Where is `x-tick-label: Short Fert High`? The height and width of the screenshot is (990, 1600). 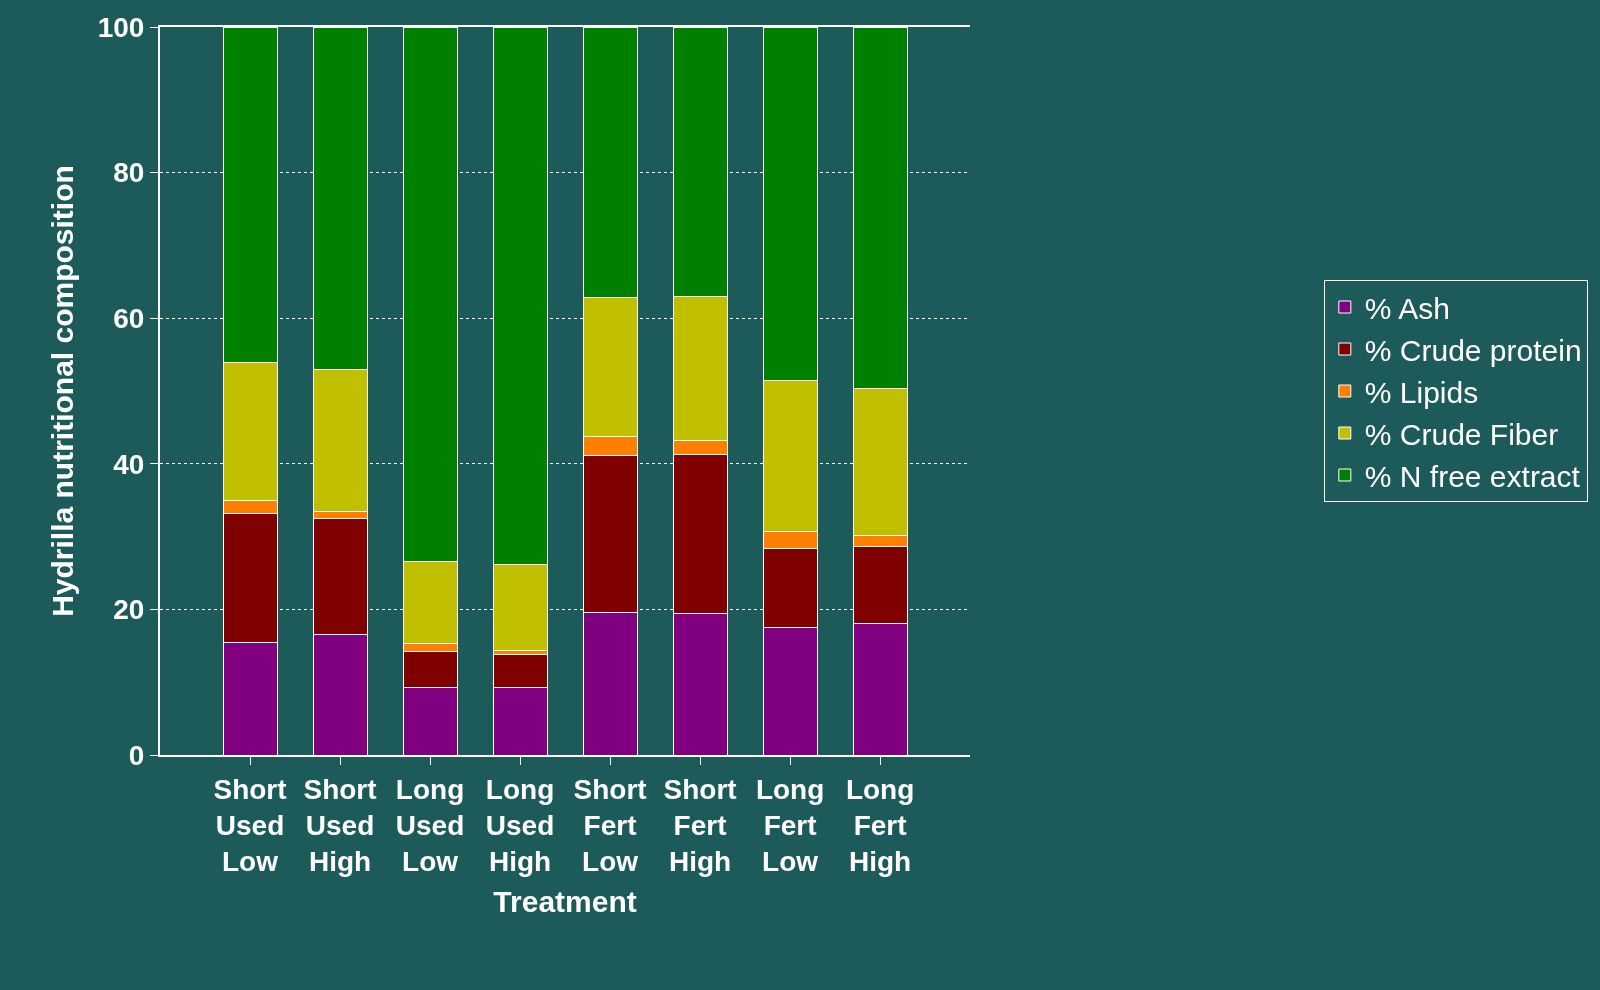 x-tick-label: Short Fert High is located at coordinates (700, 825).